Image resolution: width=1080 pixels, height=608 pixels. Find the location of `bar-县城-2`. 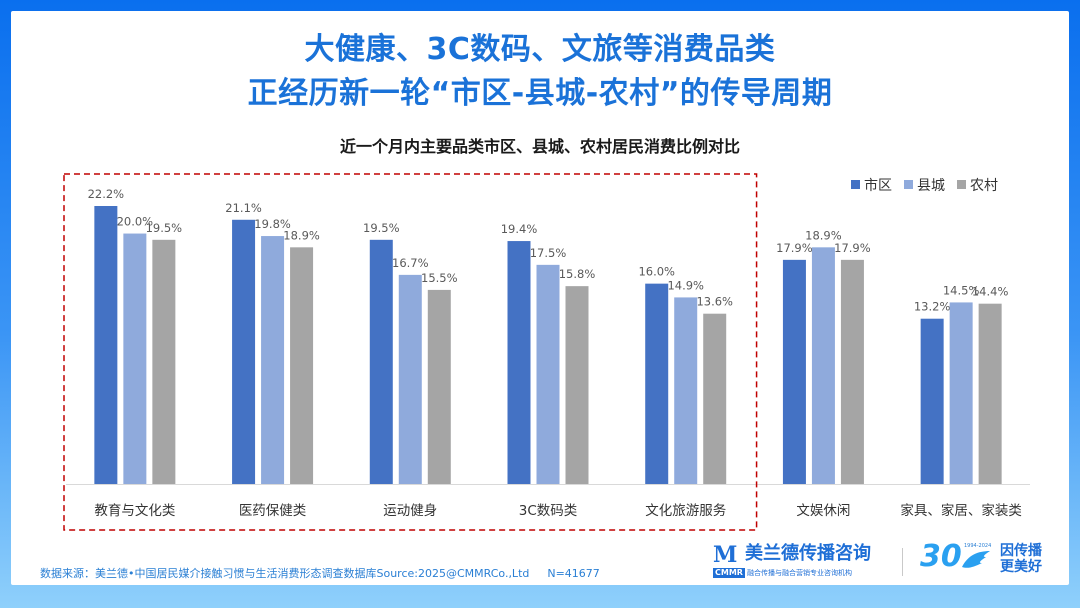

bar-县城-2 is located at coordinates (410, 379).